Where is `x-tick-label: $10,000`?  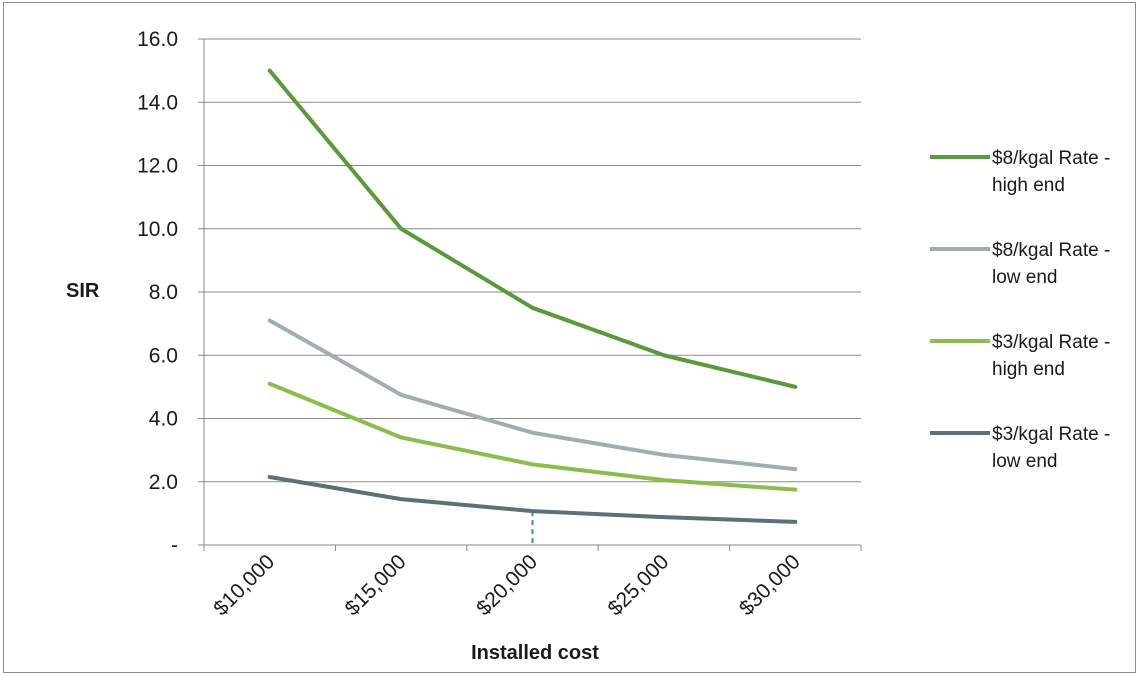 x-tick-label: $10,000 is located at coordinates (244, 585).